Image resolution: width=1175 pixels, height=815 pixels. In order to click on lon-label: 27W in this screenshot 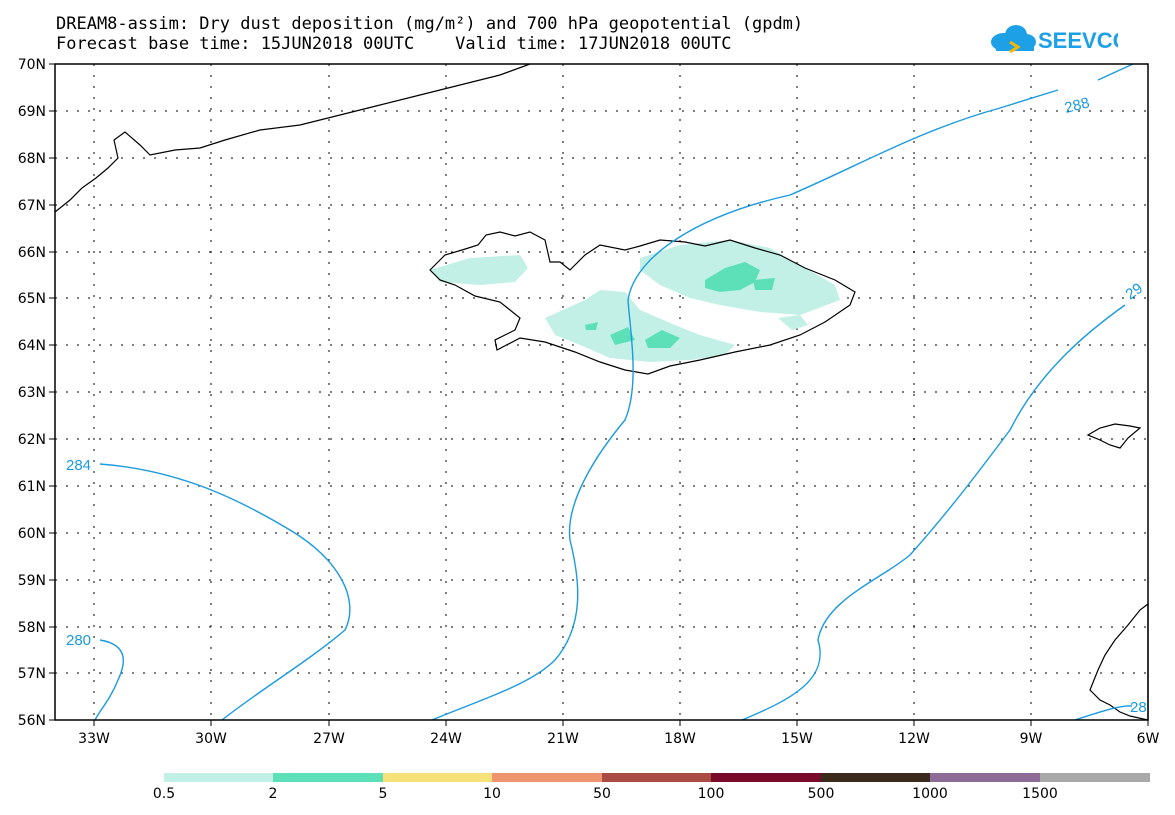, I will do `click(329, 739)`.